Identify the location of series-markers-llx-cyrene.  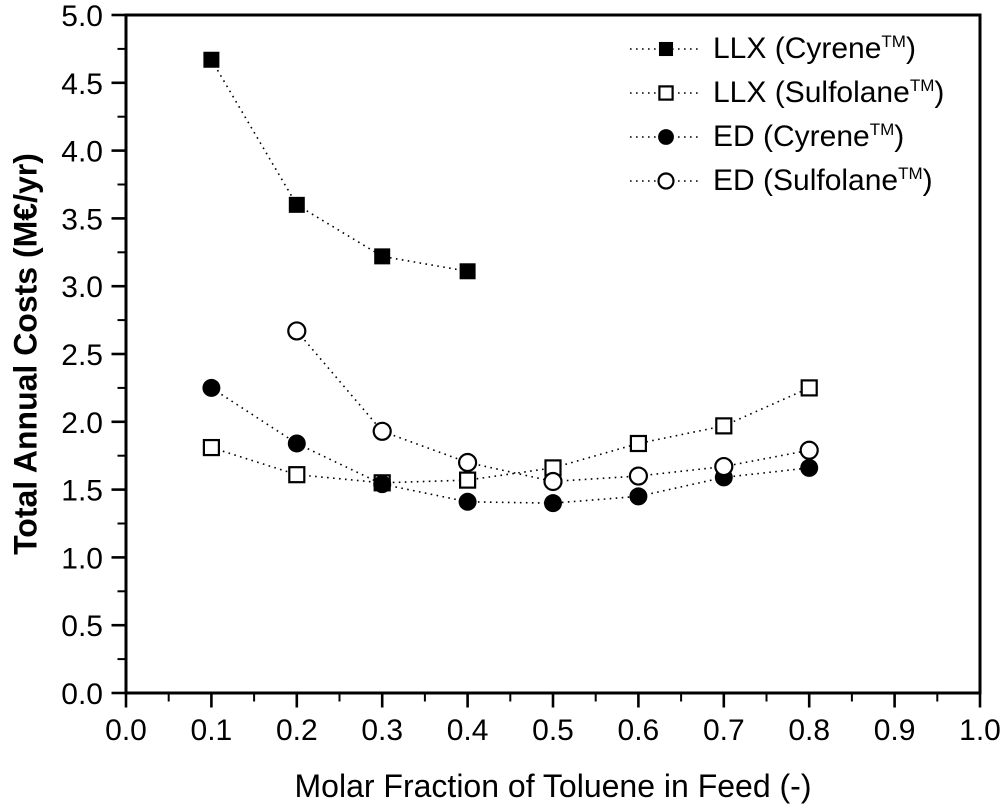
(339, 165).